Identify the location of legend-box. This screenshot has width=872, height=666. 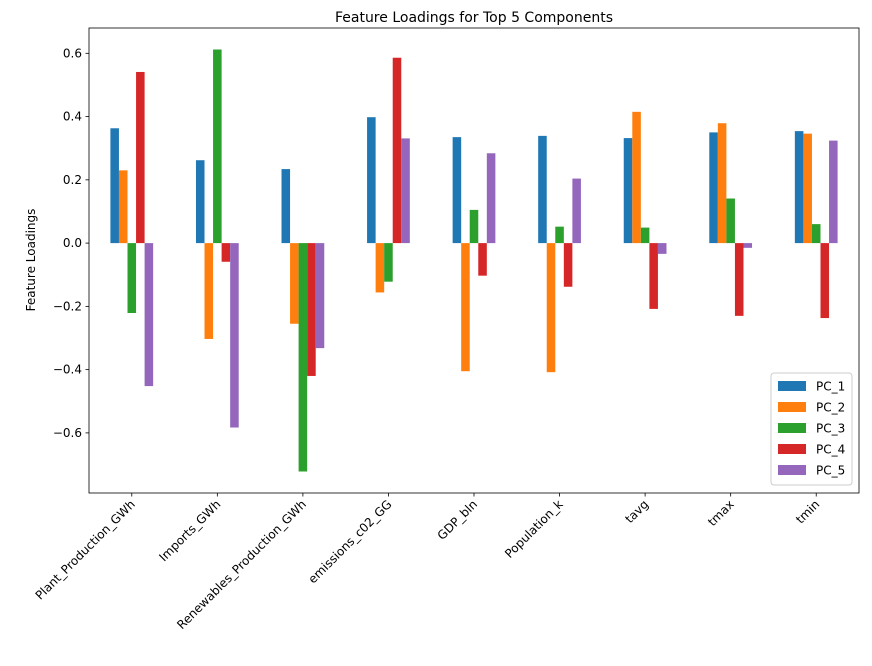
(811, 429).